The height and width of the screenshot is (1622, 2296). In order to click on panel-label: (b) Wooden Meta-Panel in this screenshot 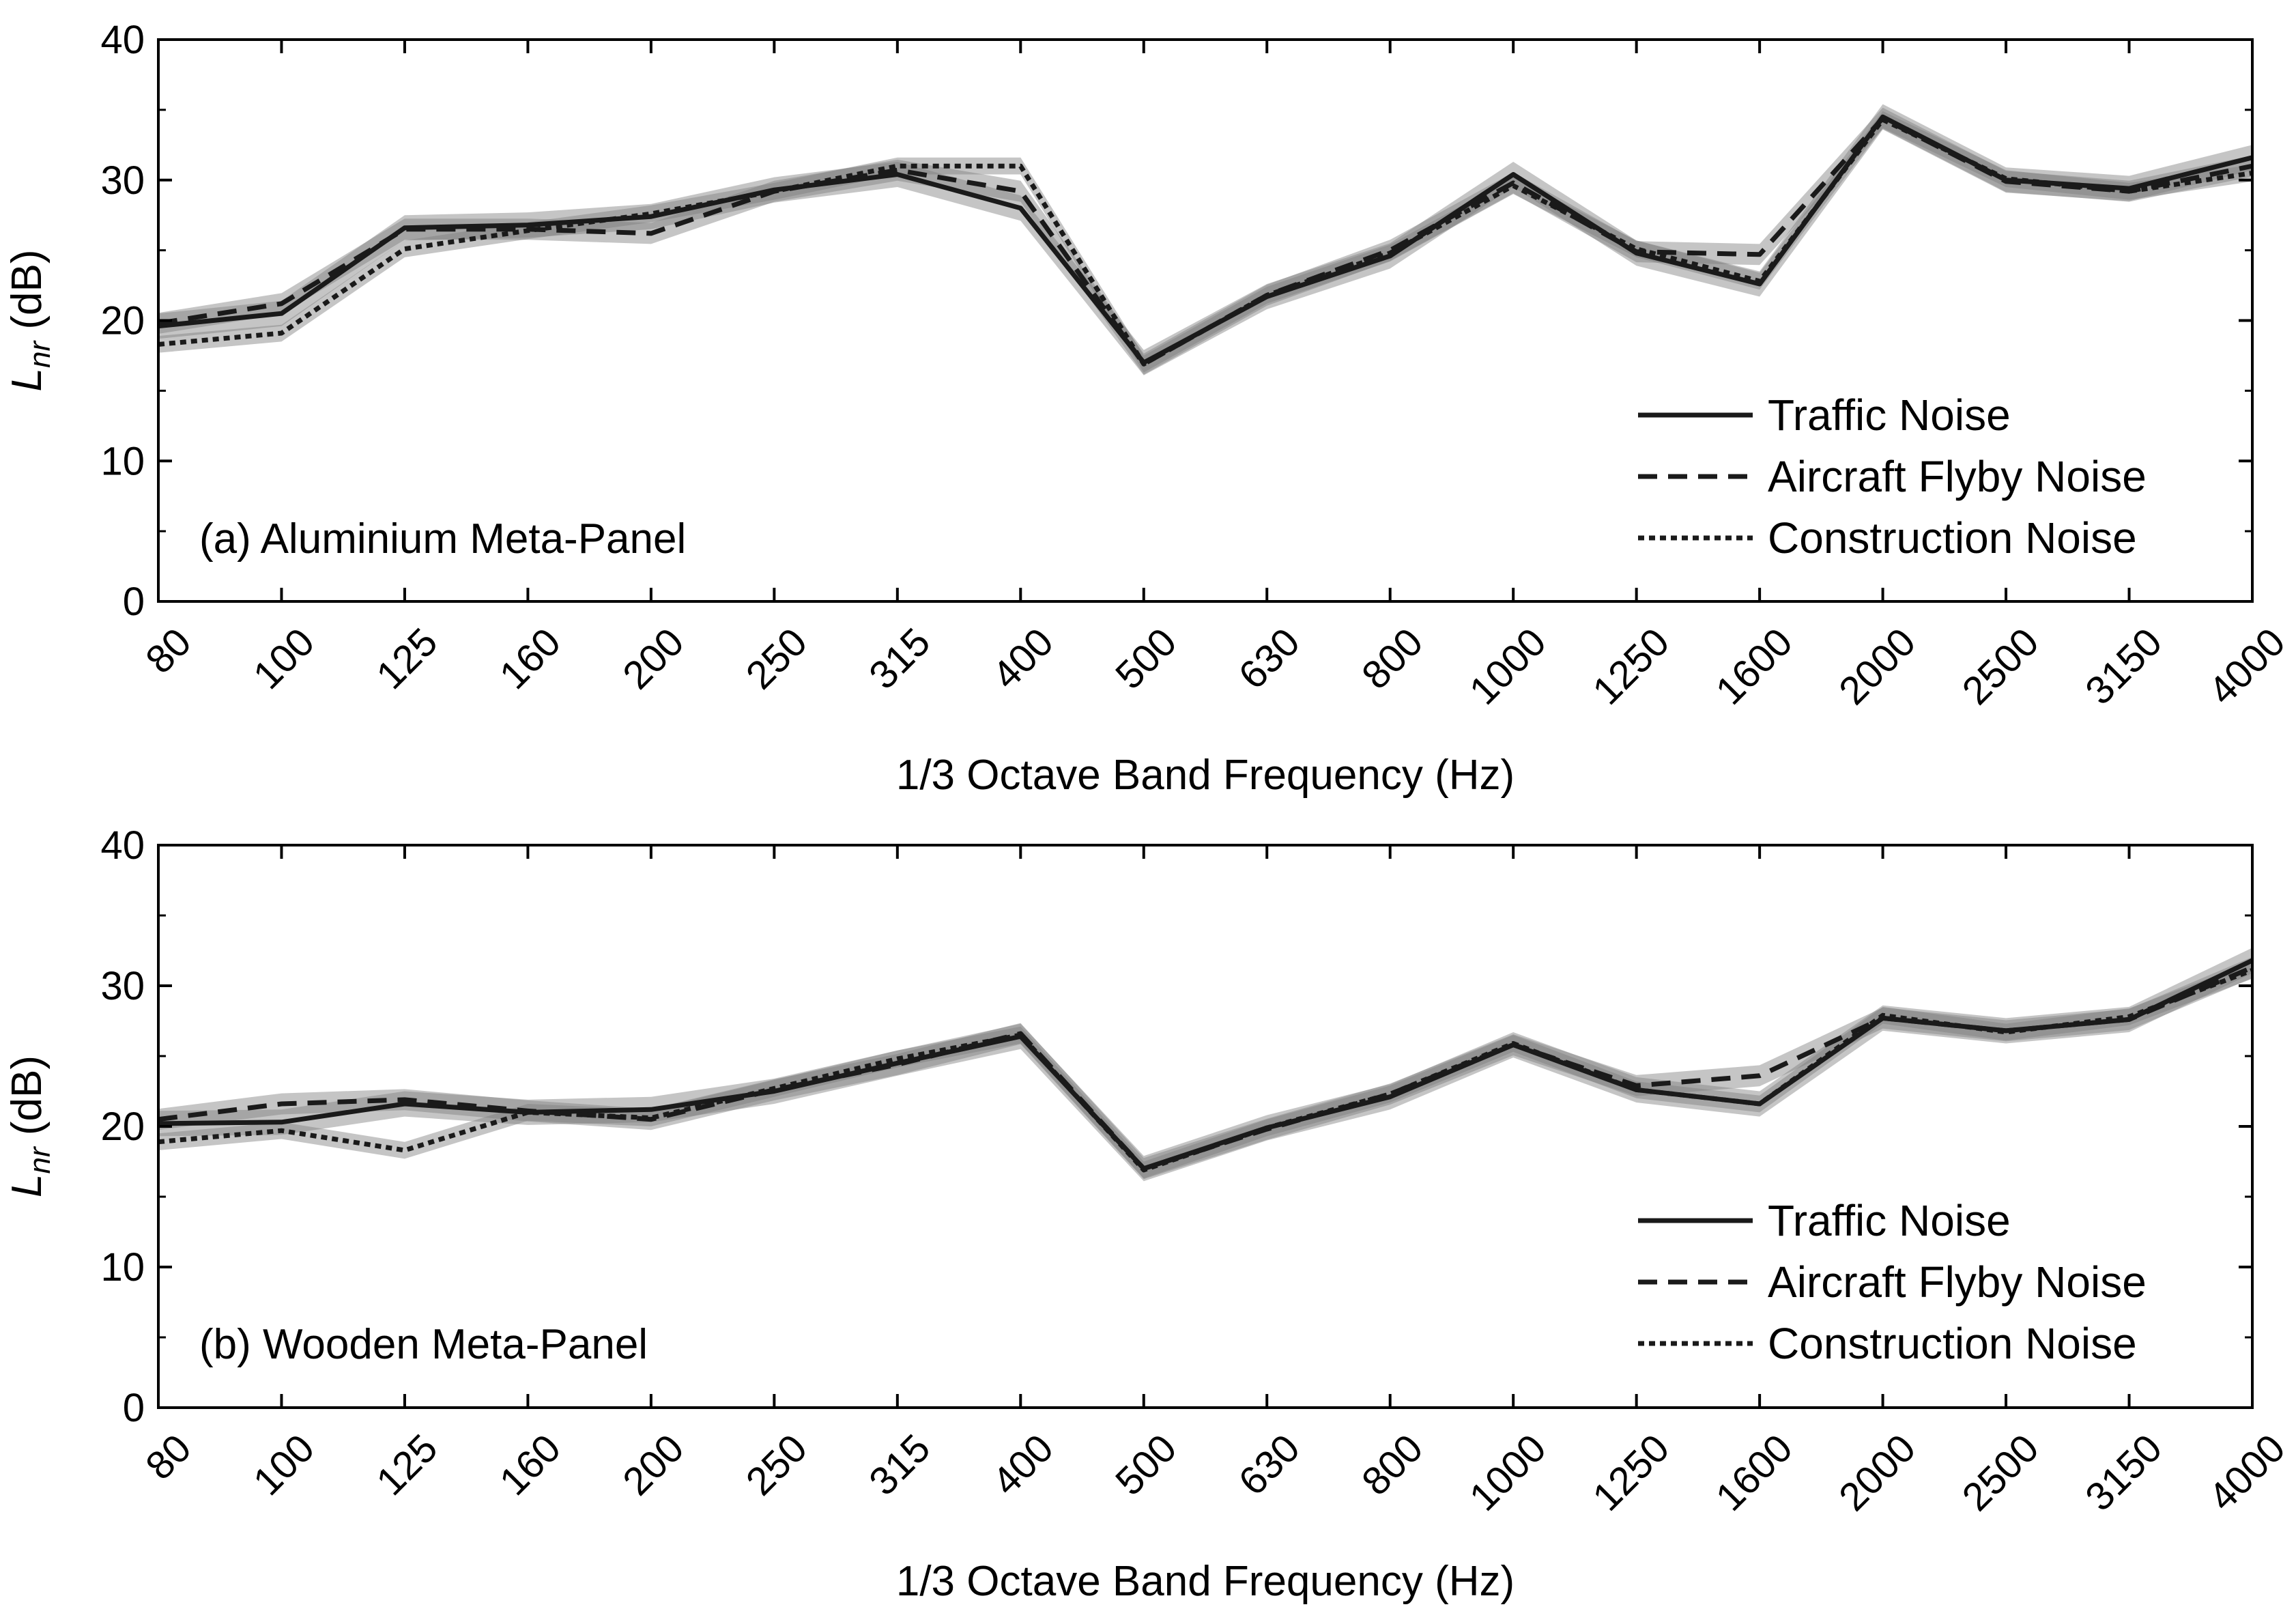, I will do `click(423, 1344)`.